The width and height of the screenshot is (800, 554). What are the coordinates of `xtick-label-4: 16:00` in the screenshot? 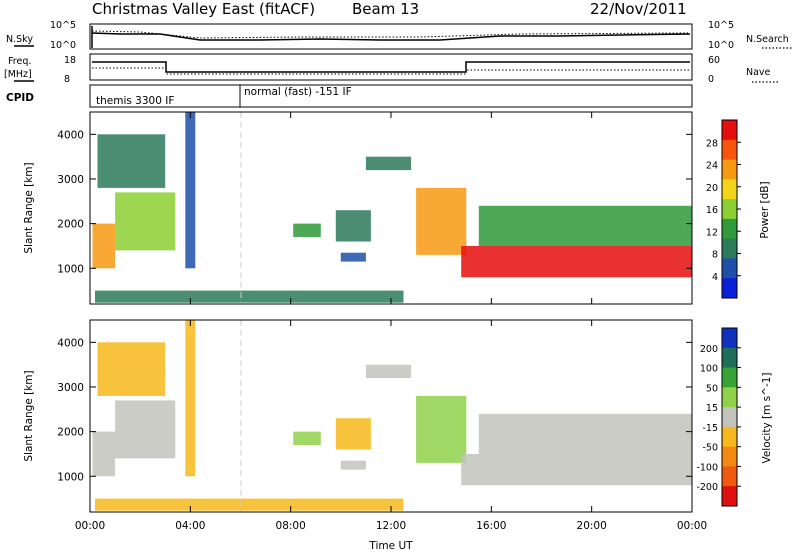 It's located at (491, 526).